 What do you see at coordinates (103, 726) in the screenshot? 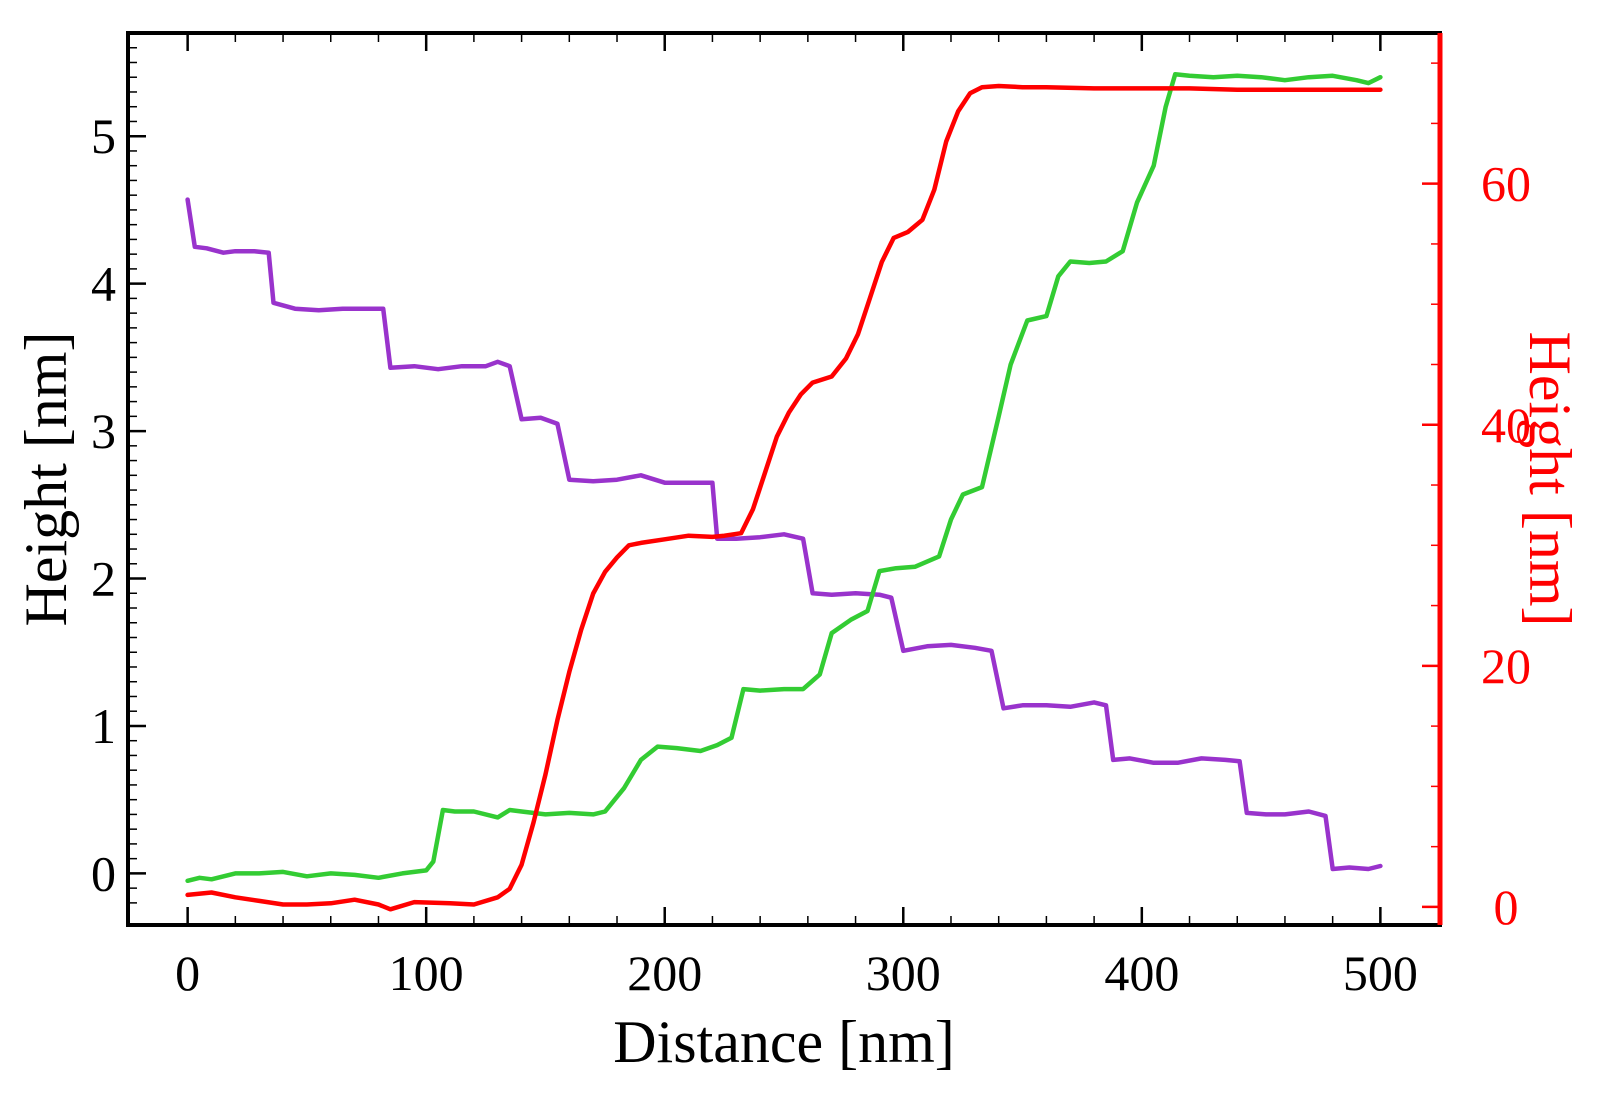
I see `y-left-tick-label: 1` at bounding box center [103, 726].